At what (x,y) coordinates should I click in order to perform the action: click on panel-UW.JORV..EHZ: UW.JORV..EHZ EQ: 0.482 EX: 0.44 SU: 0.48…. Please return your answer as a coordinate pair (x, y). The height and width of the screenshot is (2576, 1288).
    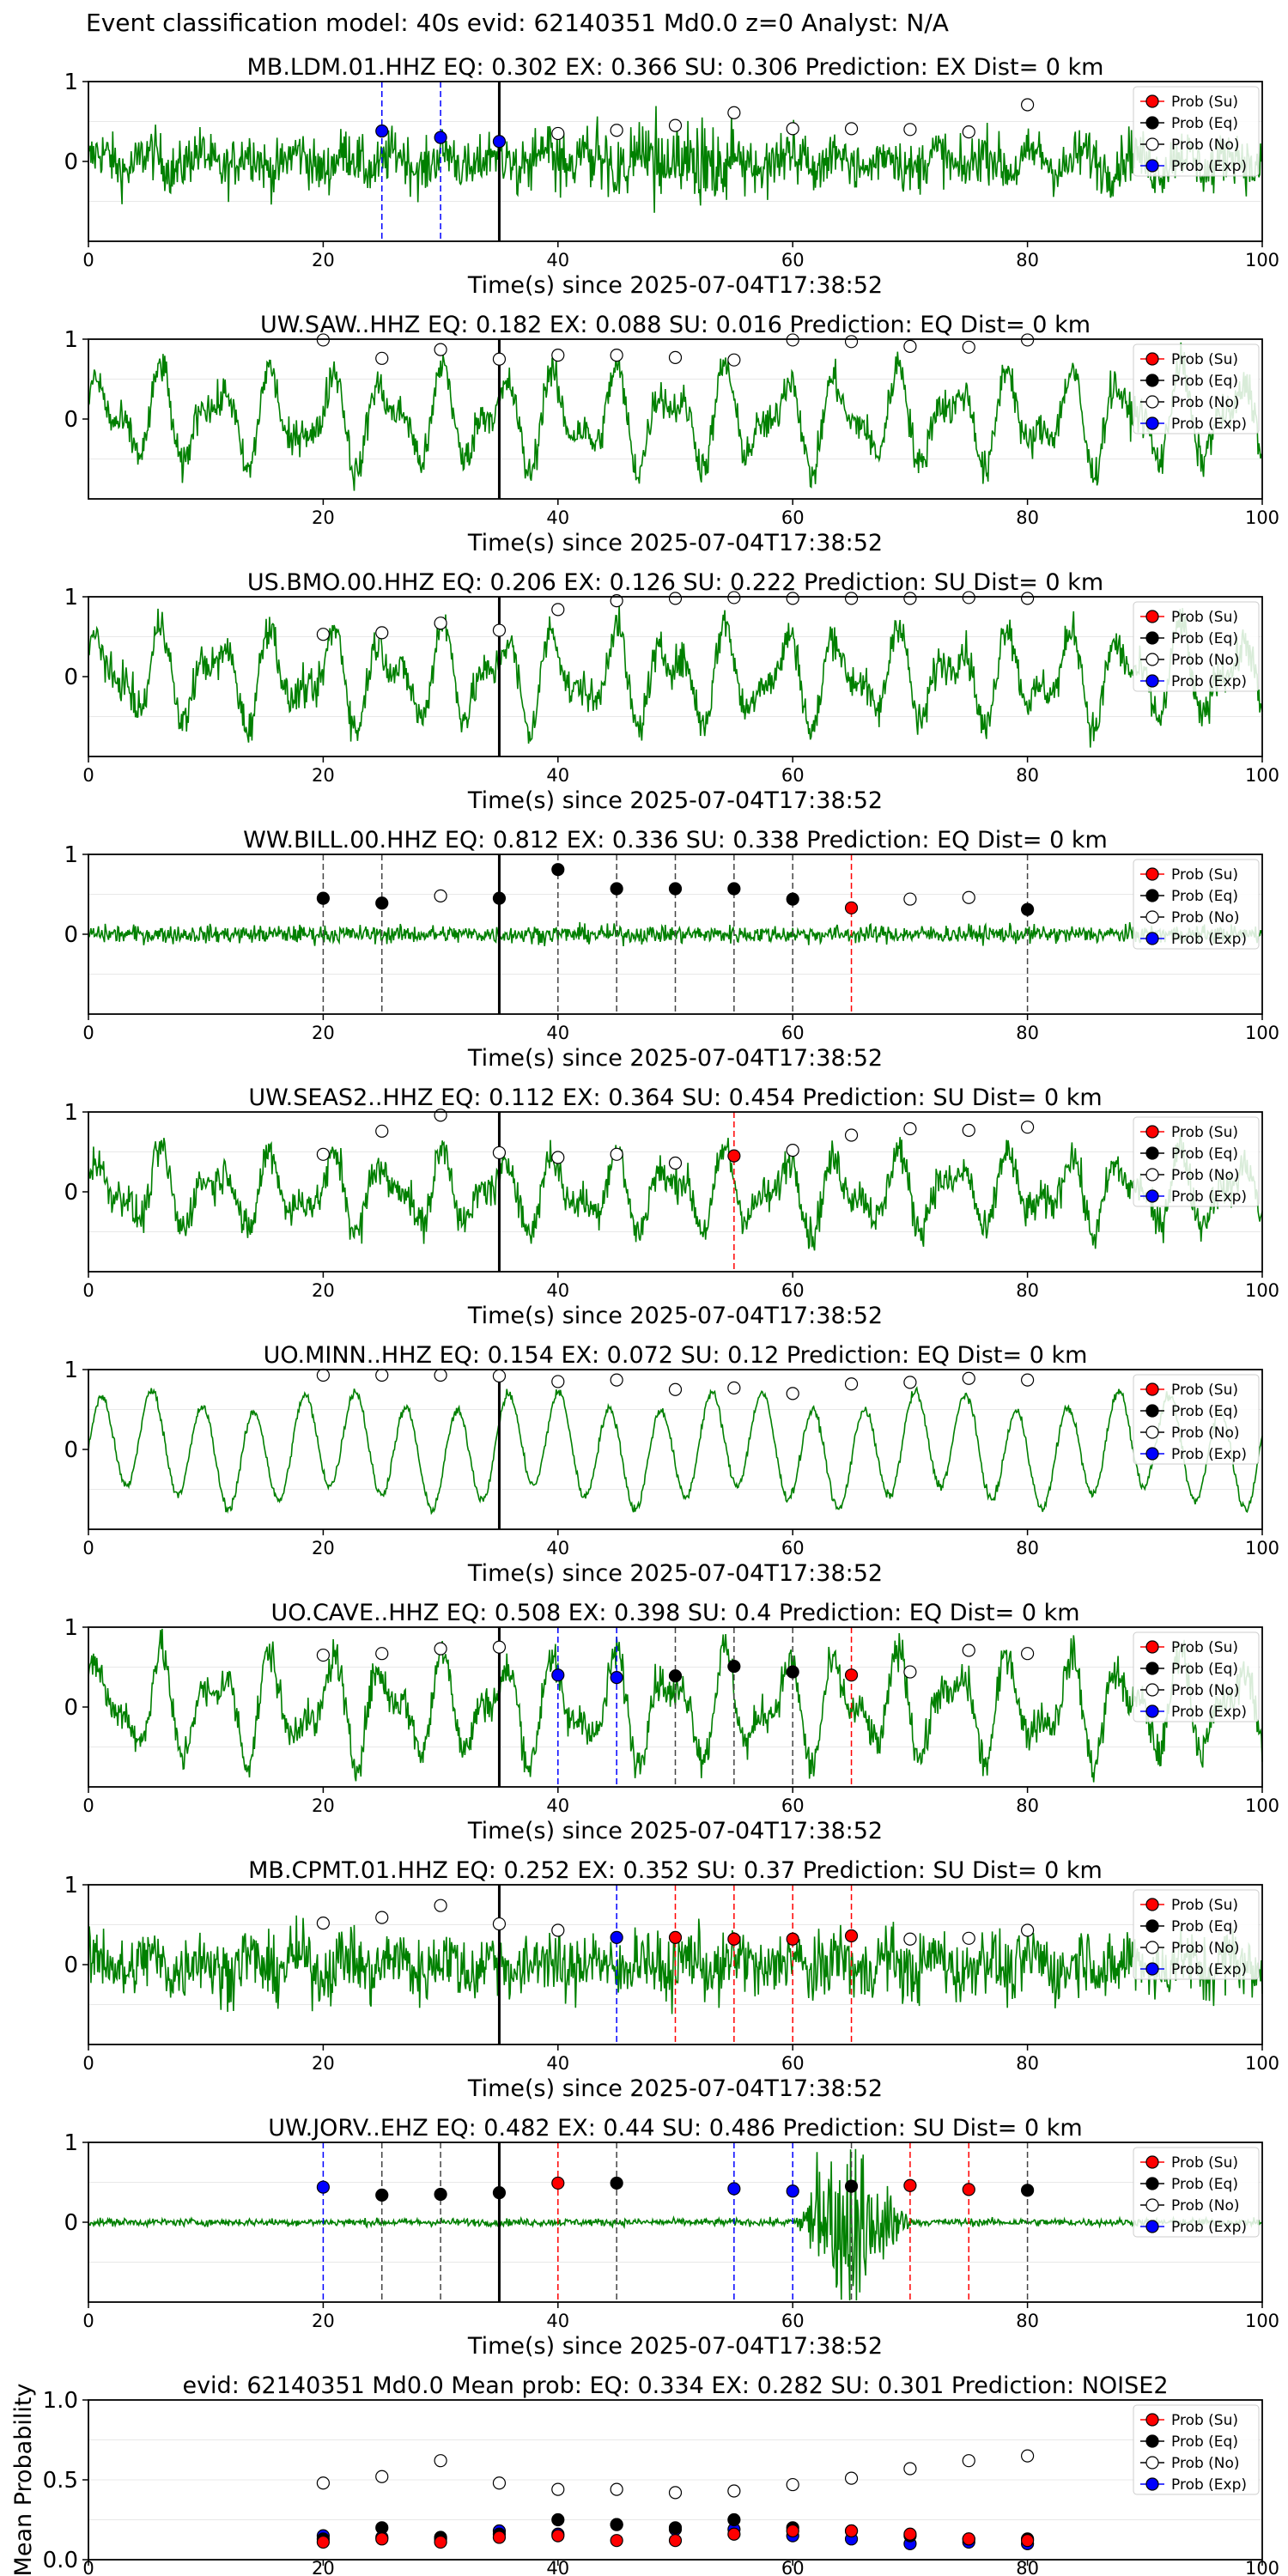
    Looking at the image, I should click on (671, 2237).